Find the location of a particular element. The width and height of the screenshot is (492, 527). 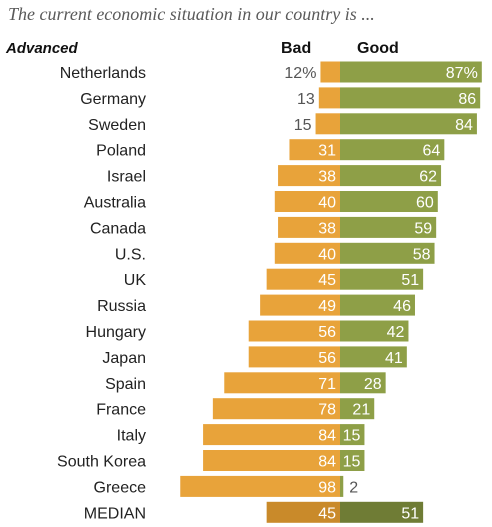

value-label-good-poland: 64 is located at coordinates (432, 151).